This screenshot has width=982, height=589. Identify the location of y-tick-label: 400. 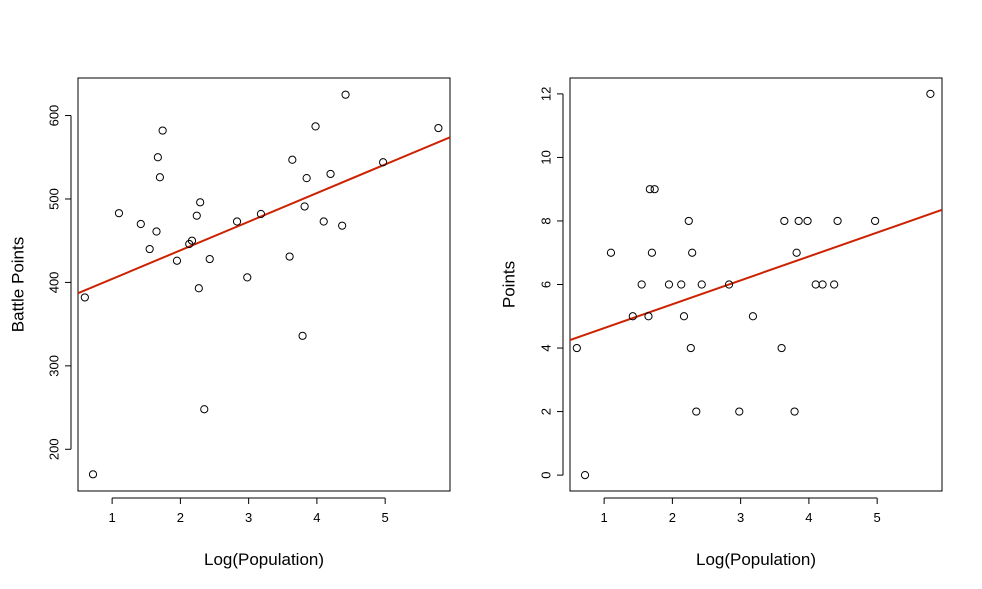
(54, 283).